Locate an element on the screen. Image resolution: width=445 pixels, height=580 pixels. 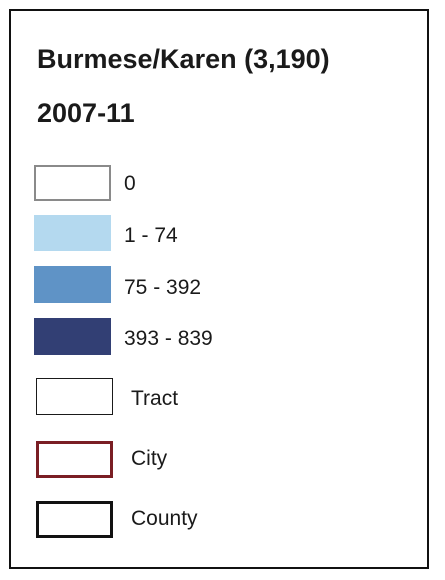
legend-label-class-2: 75 - 392 is located at coordinates (163, 287).